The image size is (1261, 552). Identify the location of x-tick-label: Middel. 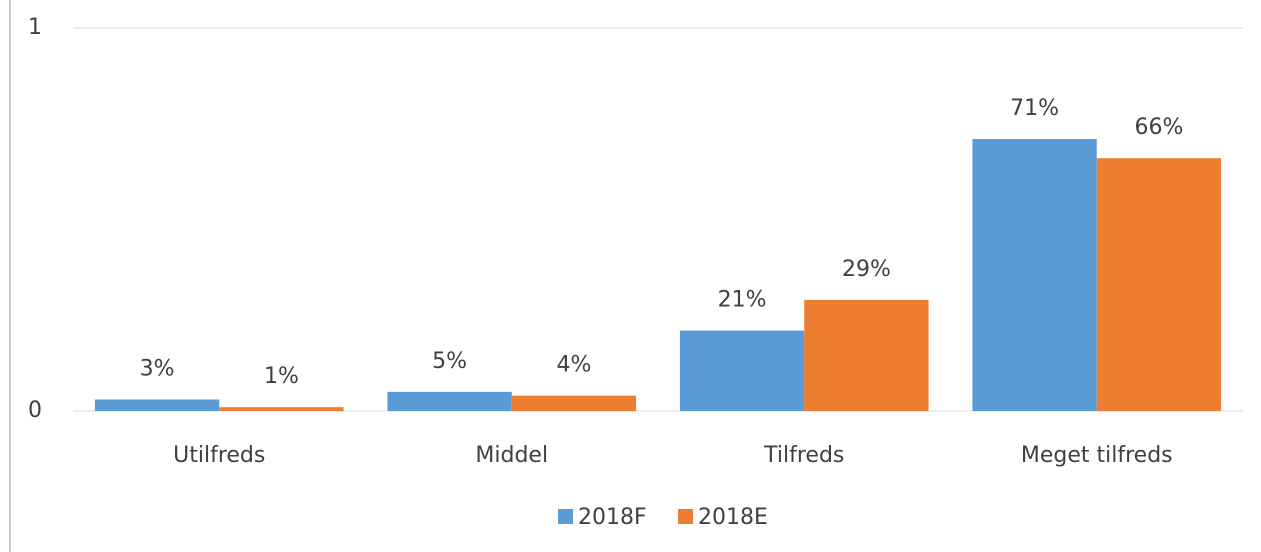
(511, 455).